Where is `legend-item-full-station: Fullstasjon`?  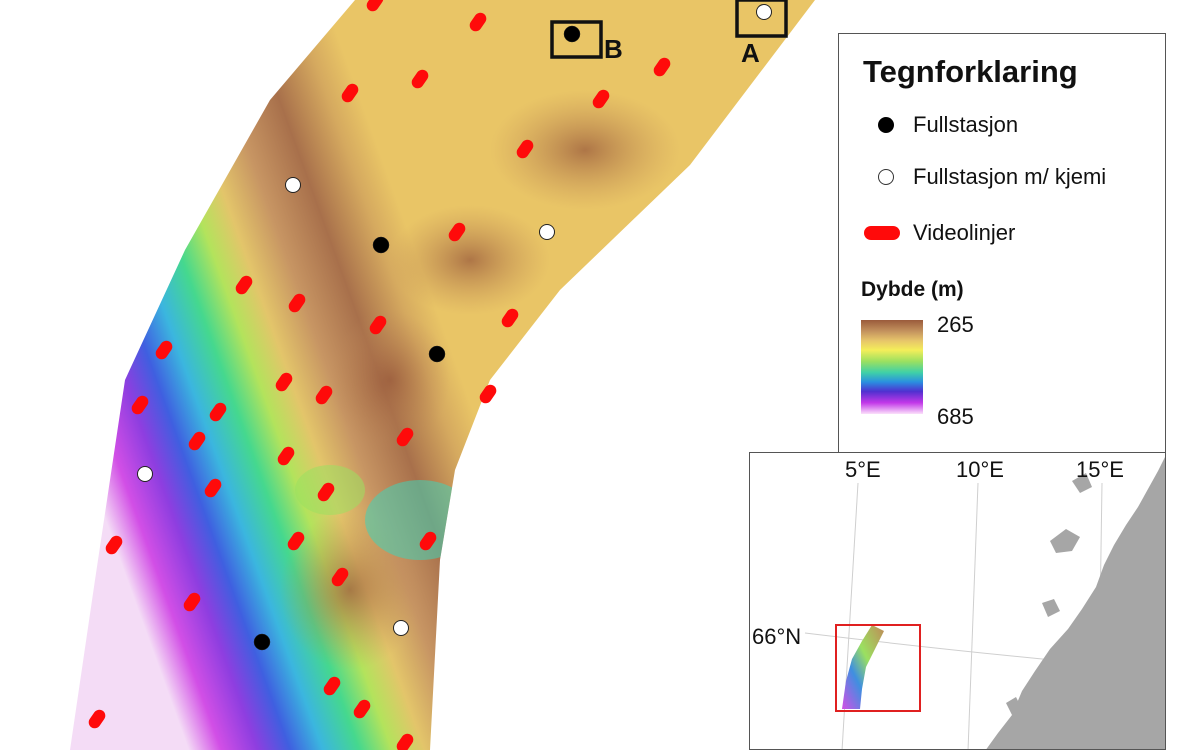
legend-item-full-station: Fullstasjon is located at coordinates (938, 125).